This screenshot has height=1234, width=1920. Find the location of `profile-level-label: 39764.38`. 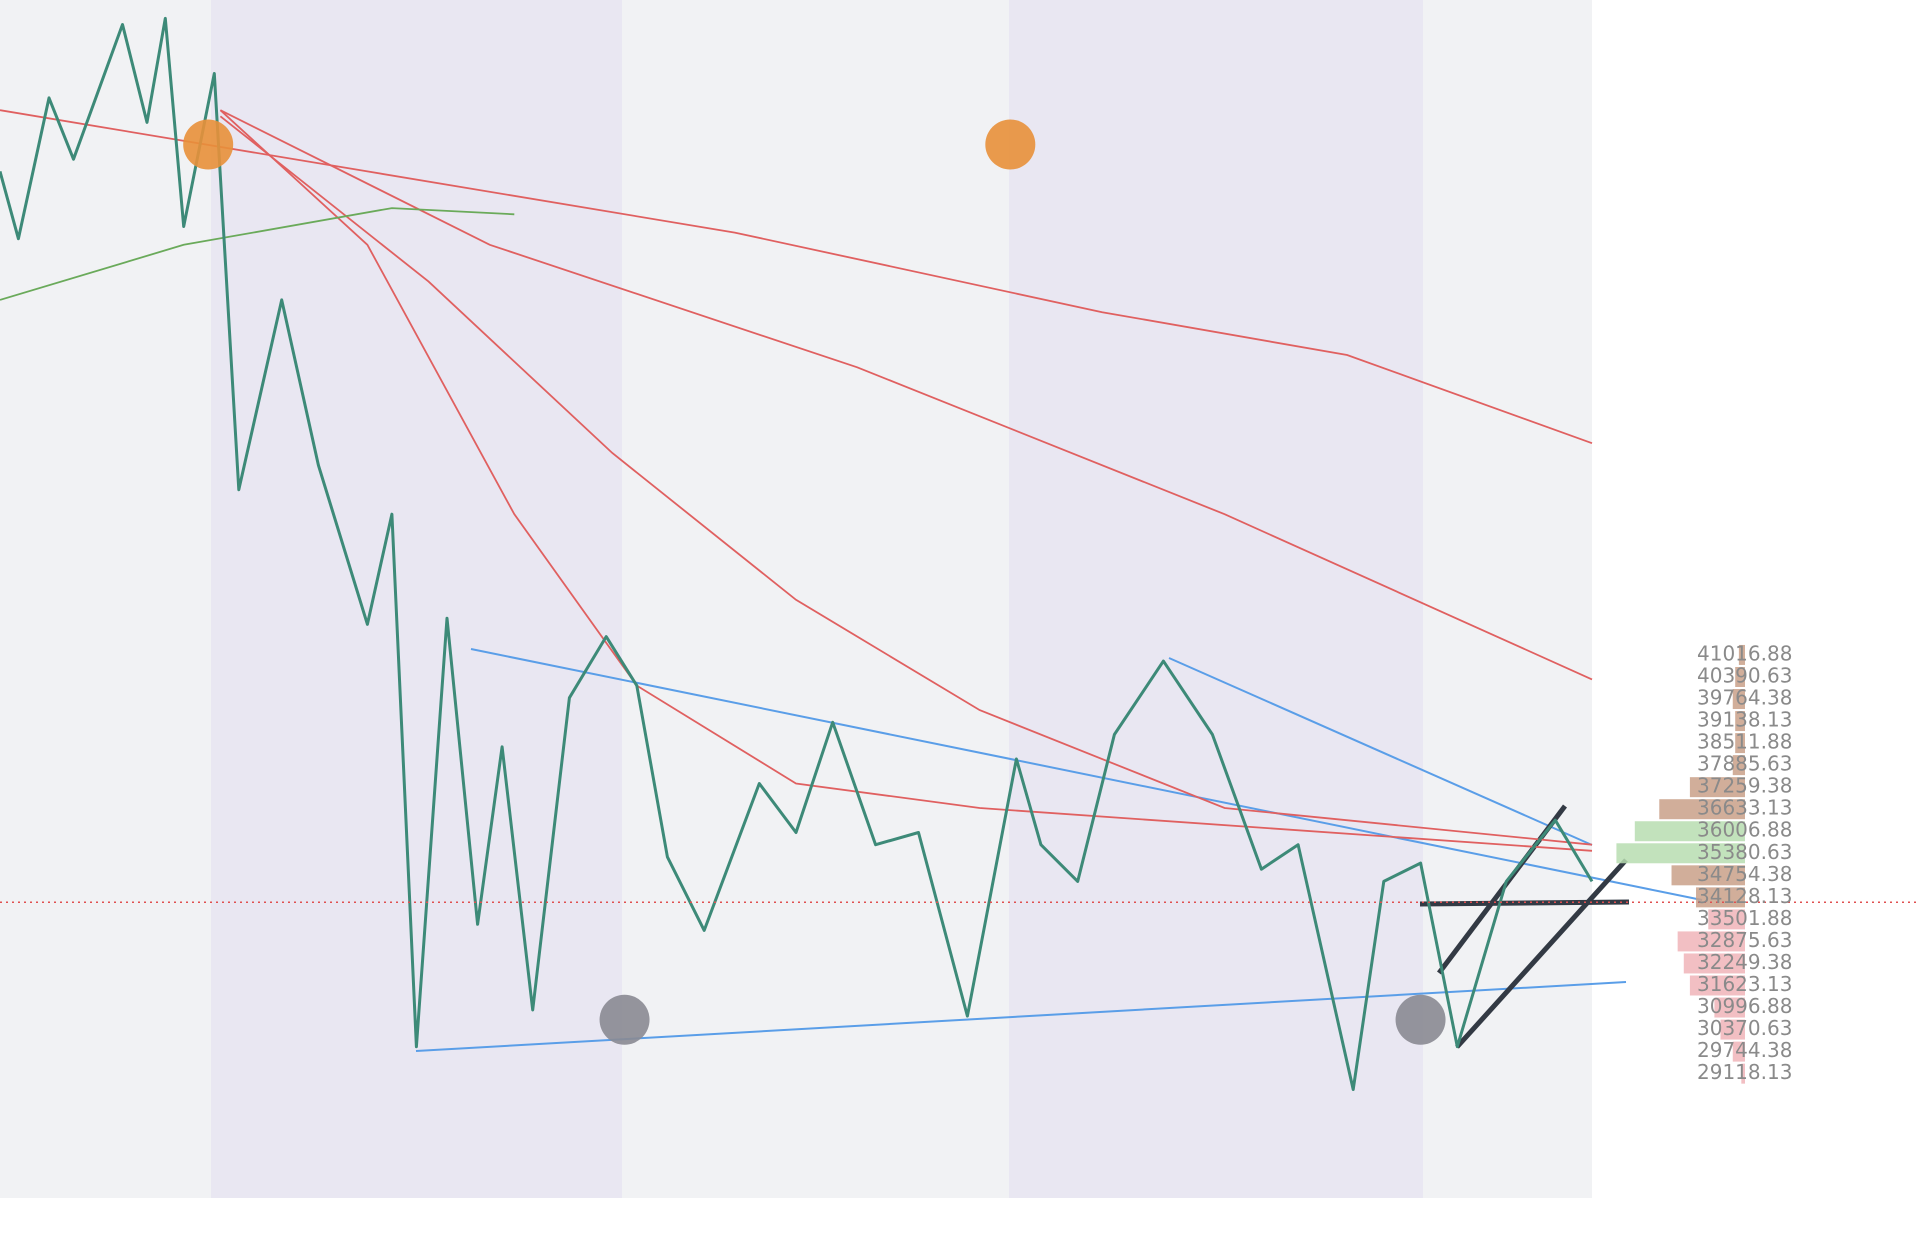

profile-level-label: 39764.38 is located at coordinates (1744, 698).